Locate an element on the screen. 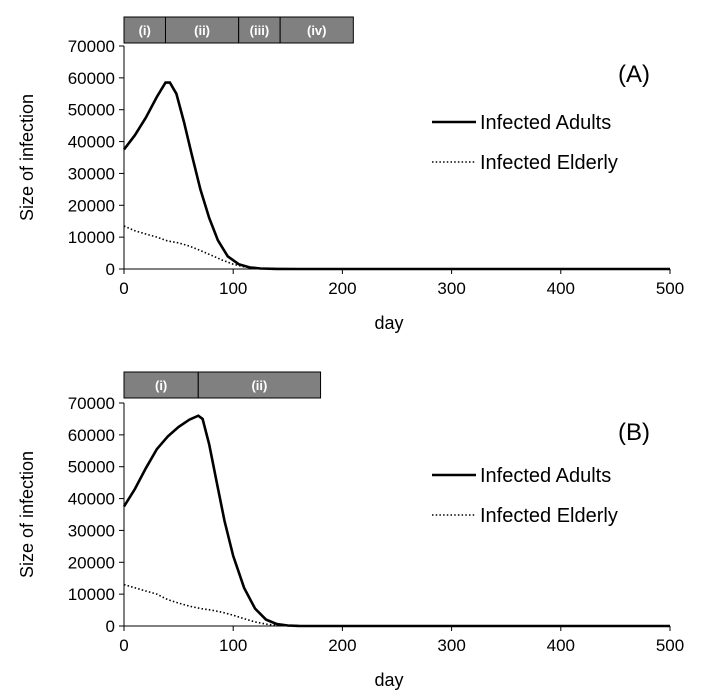 This screenshot has width=704, height=698. phase-iii-label: (iii) is located at coordinates (260, 30).